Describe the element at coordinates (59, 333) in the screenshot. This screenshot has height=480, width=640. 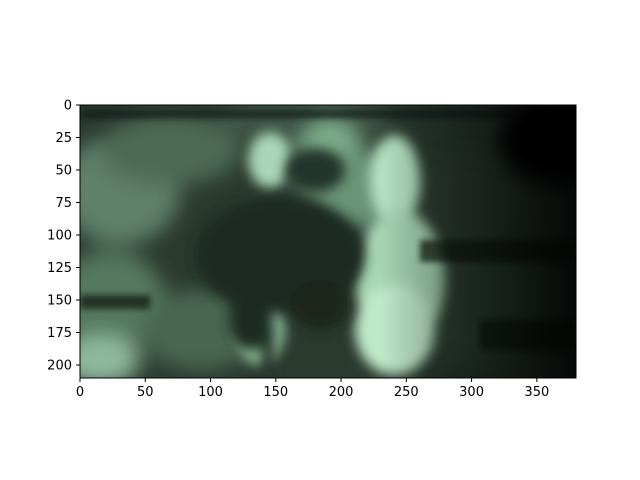
I see `y-tick-label: 175` at that location.